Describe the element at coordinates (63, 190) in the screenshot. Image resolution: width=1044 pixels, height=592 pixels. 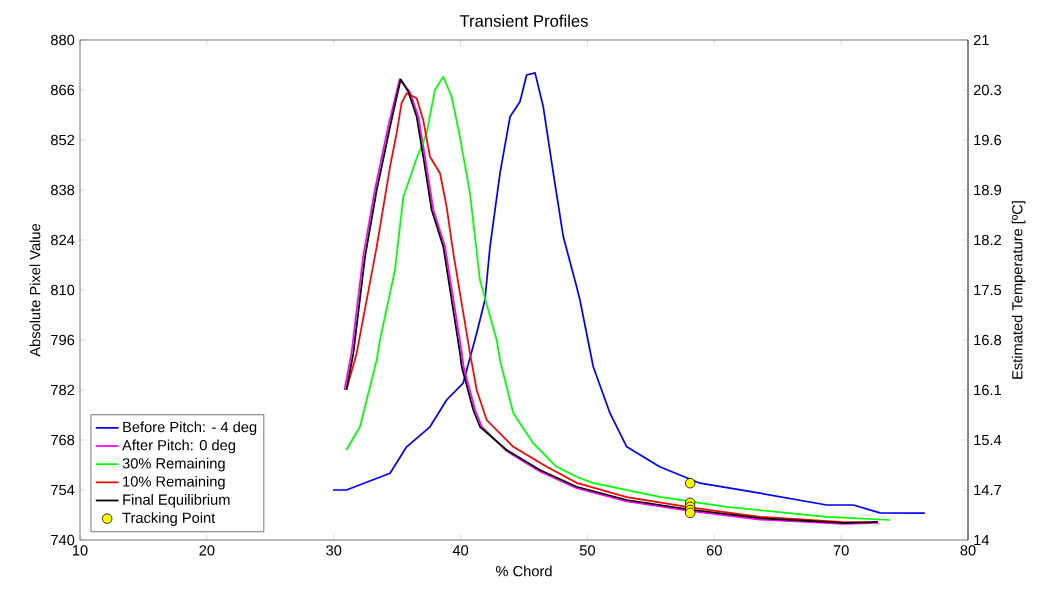
I see `y-tick-label: 838` at that location.